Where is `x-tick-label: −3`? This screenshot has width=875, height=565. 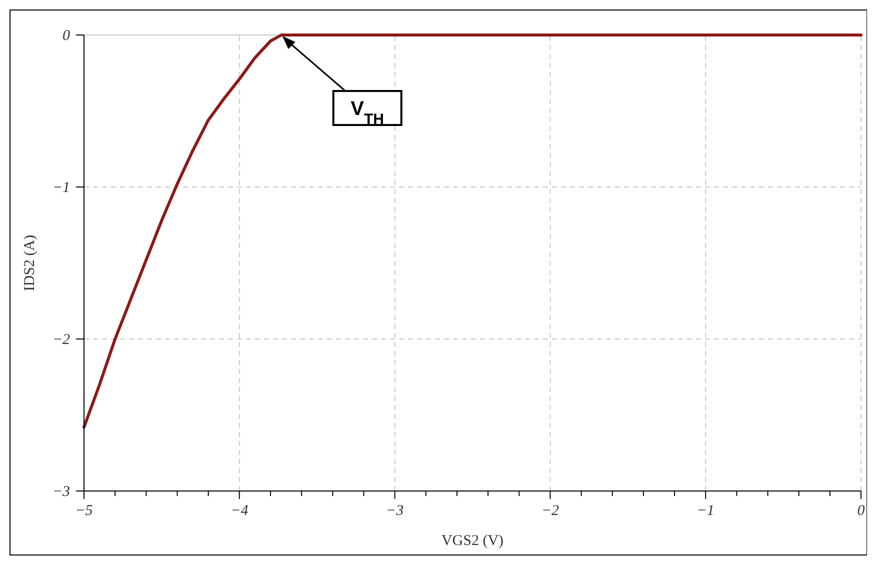
x-tick-label: −3 is located at coordinates (395, 511).